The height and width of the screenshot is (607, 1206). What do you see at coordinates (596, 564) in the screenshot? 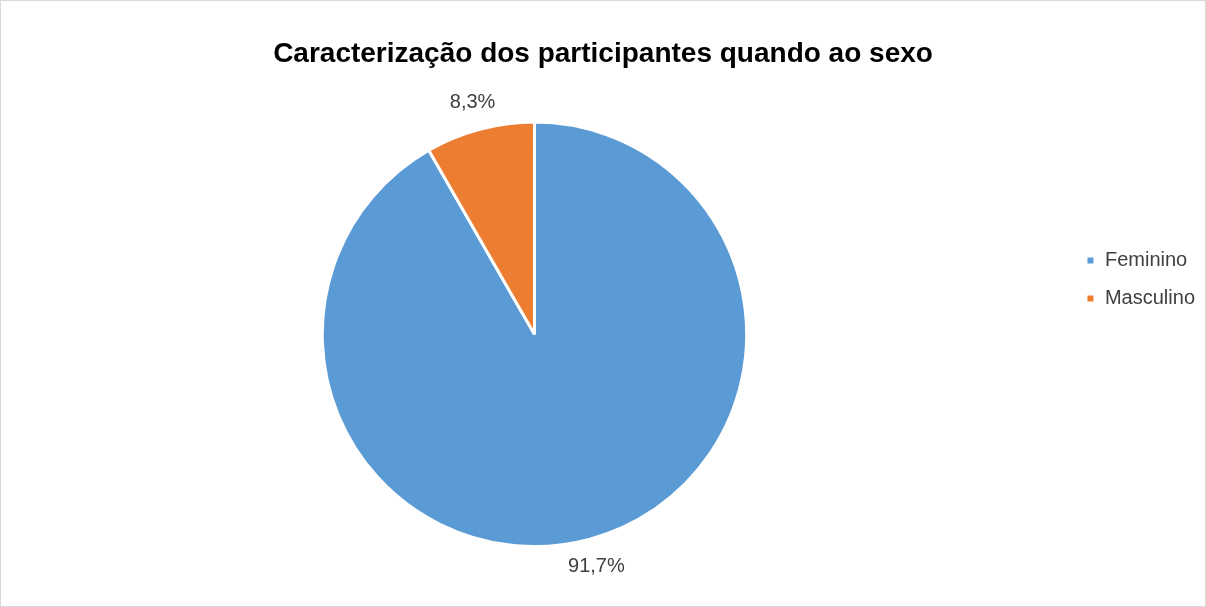
I see `data-label: 91,7%` at bounding box center [596, 564].